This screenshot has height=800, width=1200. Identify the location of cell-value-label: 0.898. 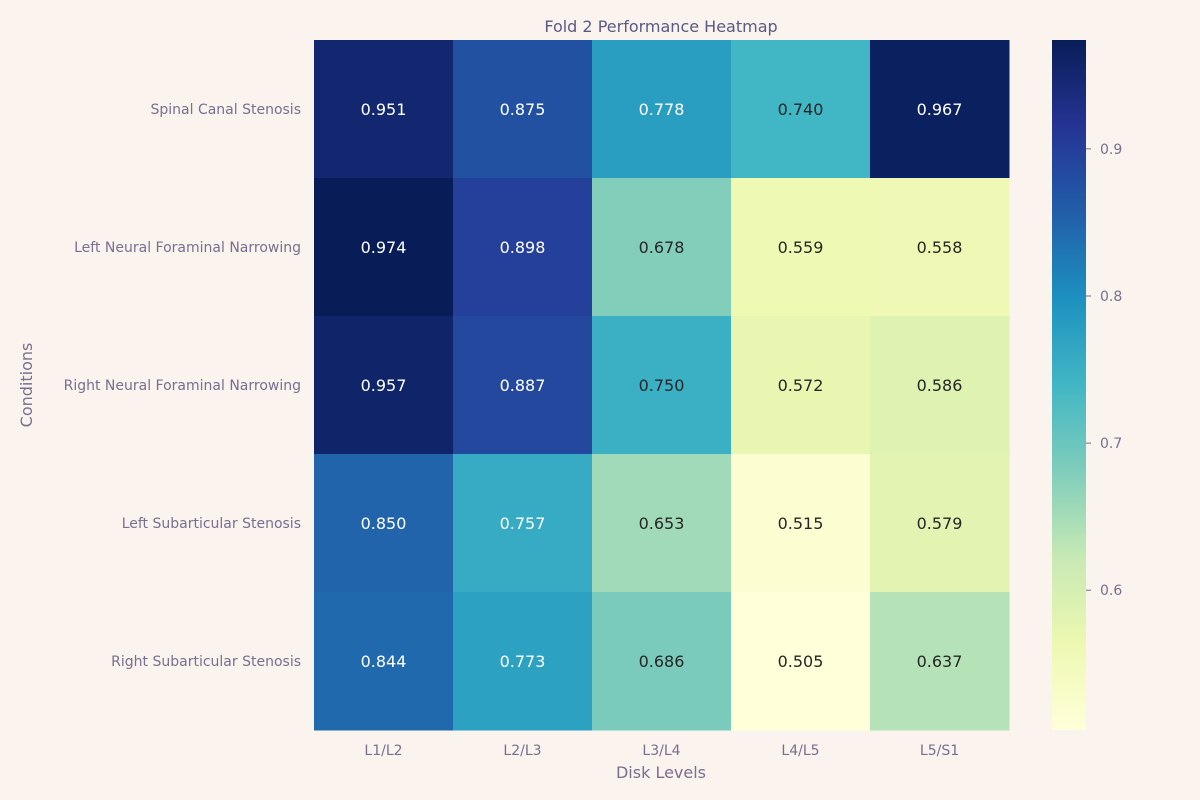
(523, 247).